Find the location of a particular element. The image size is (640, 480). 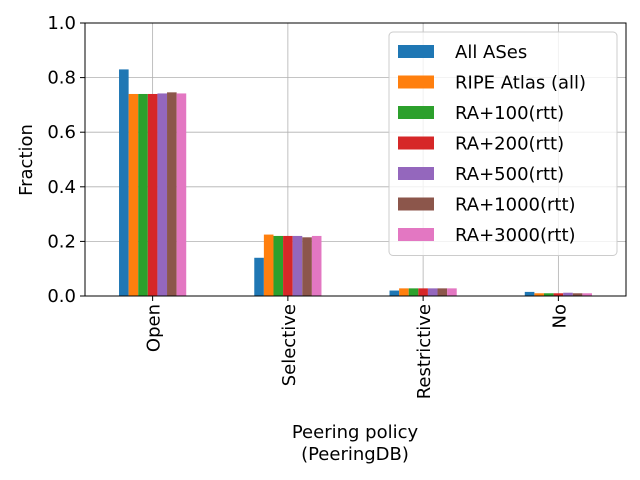

y-tick-label: 0.6 is located at coordinates (61, 132).